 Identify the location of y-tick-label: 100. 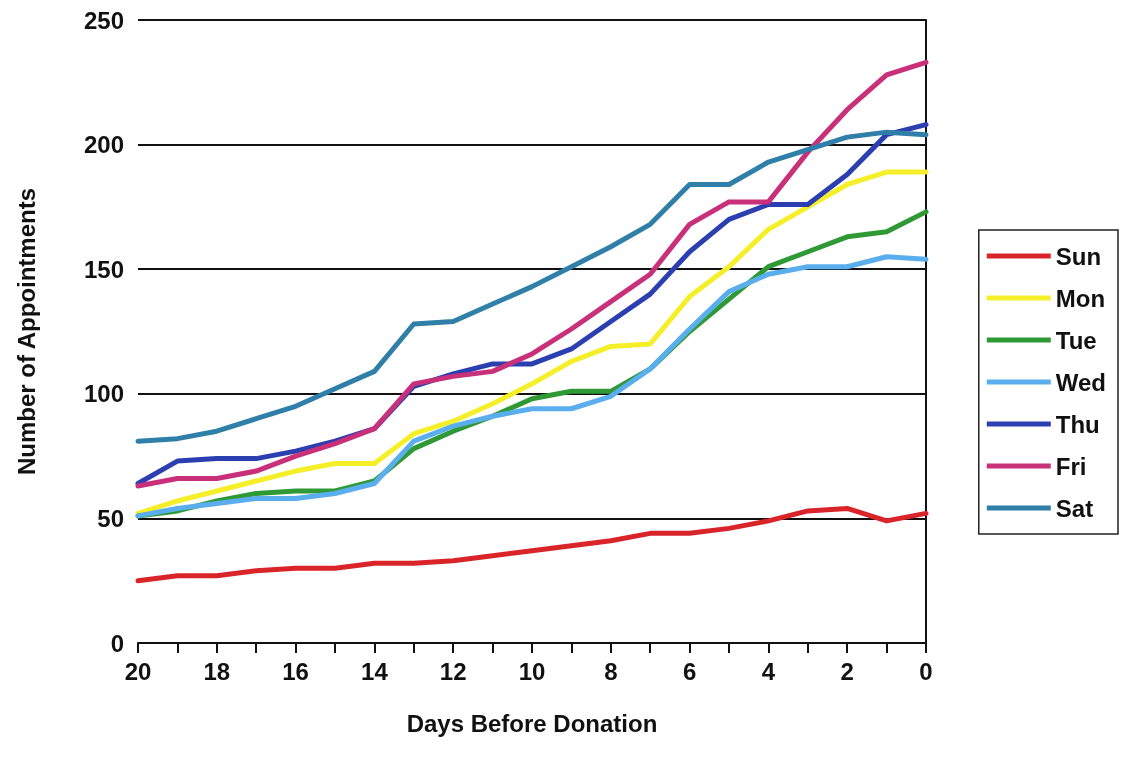
(103, 394).